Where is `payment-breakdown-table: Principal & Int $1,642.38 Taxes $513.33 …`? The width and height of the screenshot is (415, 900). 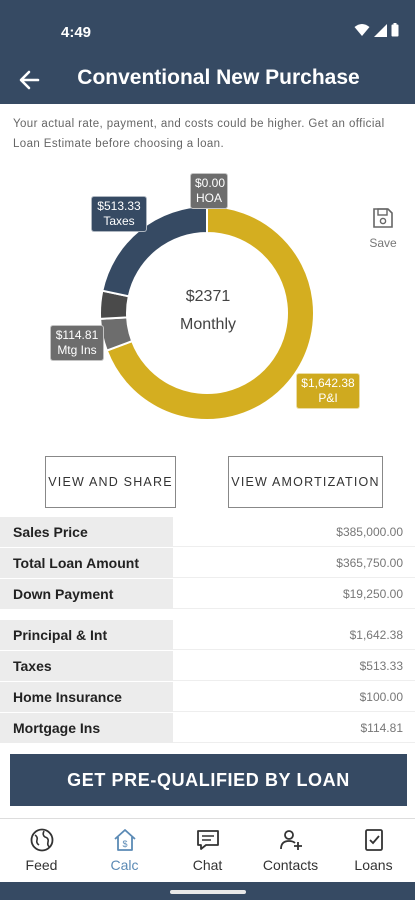 payment-breakdown-table: Principal & Int $1,642.38 Taxes $513.33 … is located at coordinates (207, 682).